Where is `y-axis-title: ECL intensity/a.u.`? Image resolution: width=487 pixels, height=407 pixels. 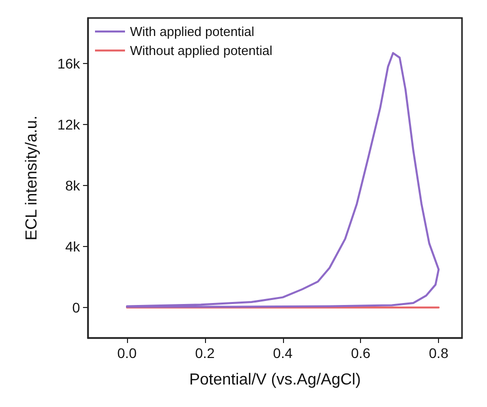
y-axis-title: ECL intensity/a.u. is located at coordinates (32, 178).